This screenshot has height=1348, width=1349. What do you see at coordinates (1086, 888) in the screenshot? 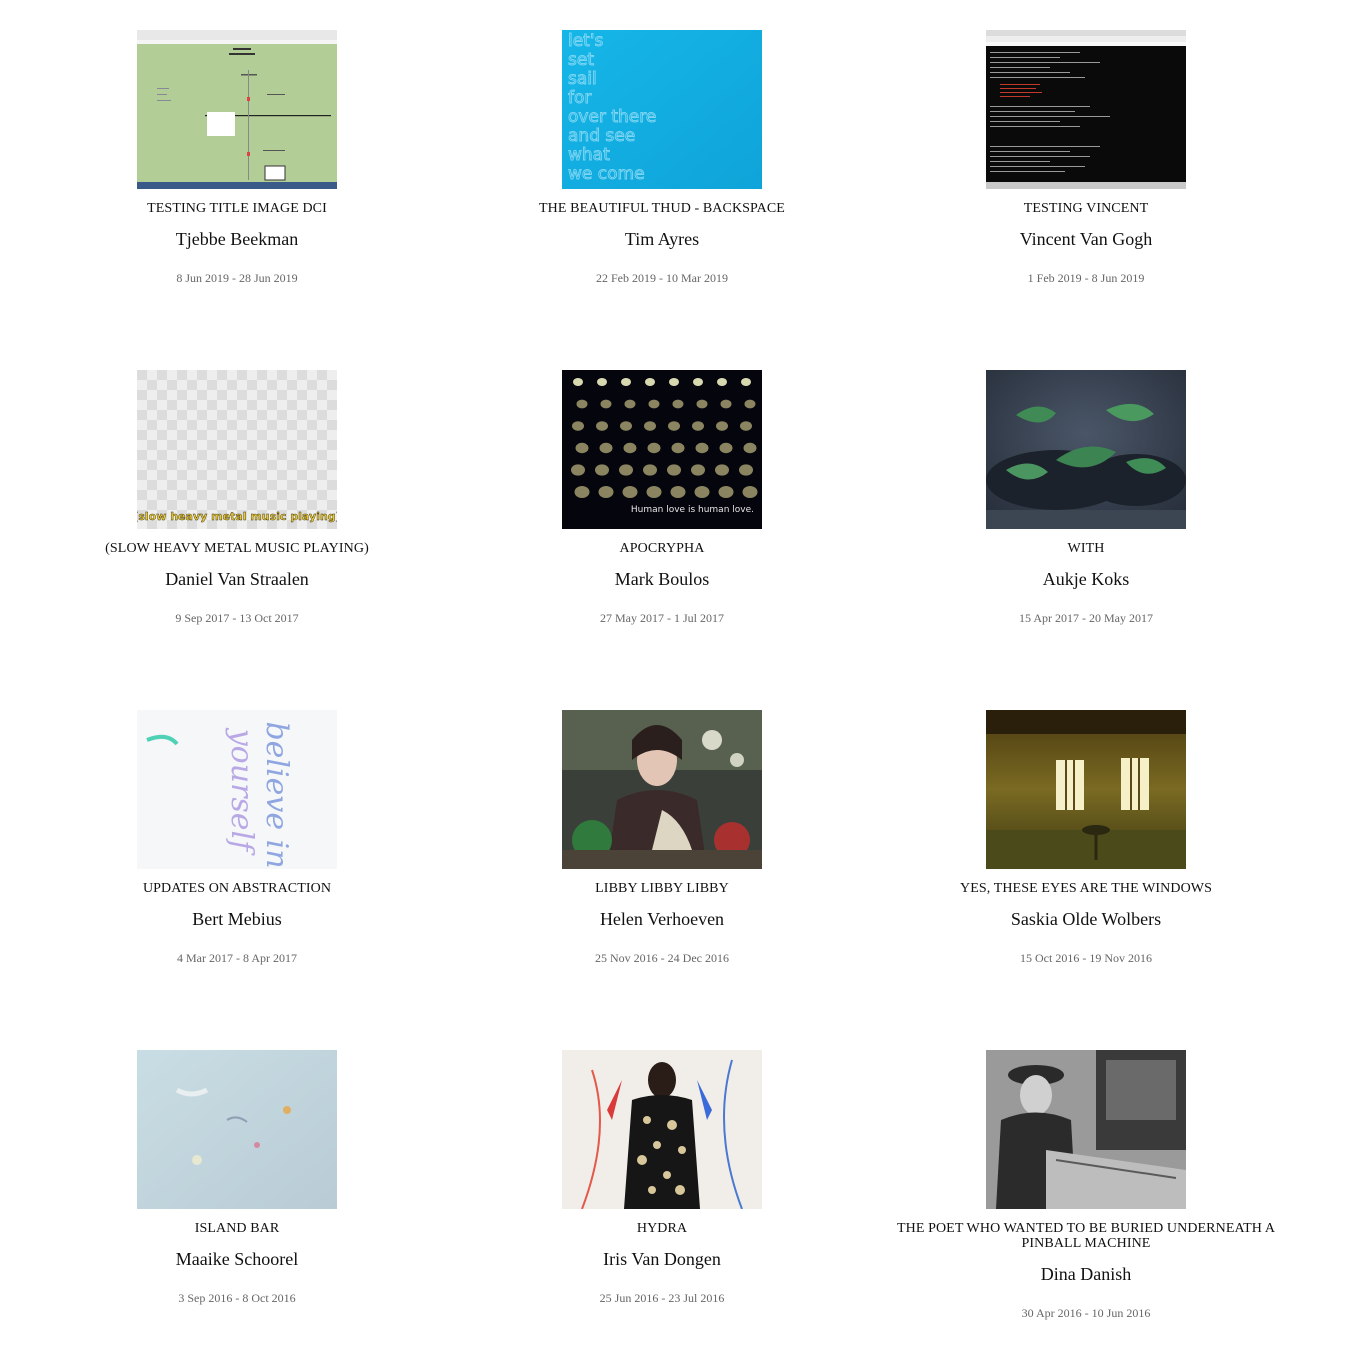
I see `exhibition-title: YES, THESE EYES ARE THE WINDOWS` at bounding box center [1086, 888].